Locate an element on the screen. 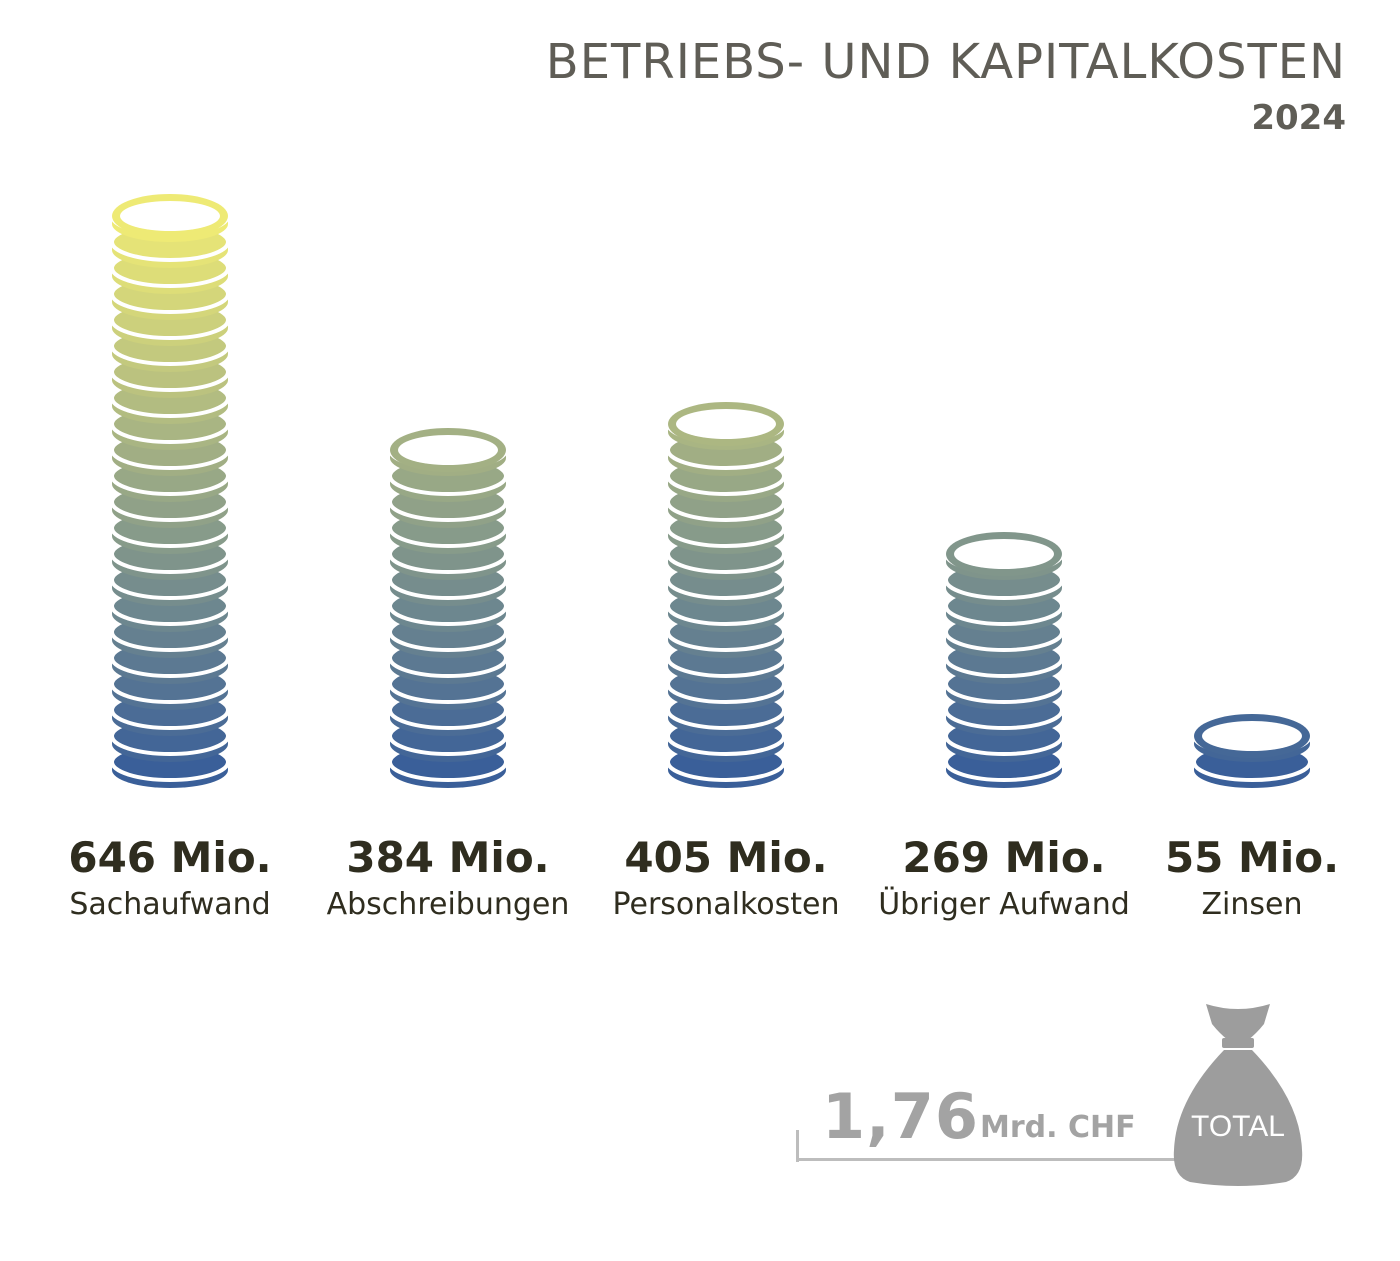 This screenshot has width=1400, height=1261. money-bag-icon: TOTAL is located at coordinates (1238, 1095).